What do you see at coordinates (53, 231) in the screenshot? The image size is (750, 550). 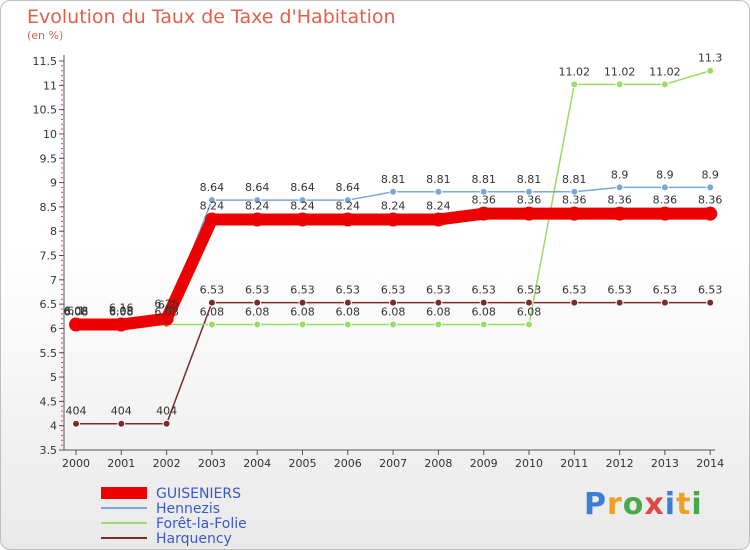 I see `y-tick-label: 8` at bounding box center [53, 231].